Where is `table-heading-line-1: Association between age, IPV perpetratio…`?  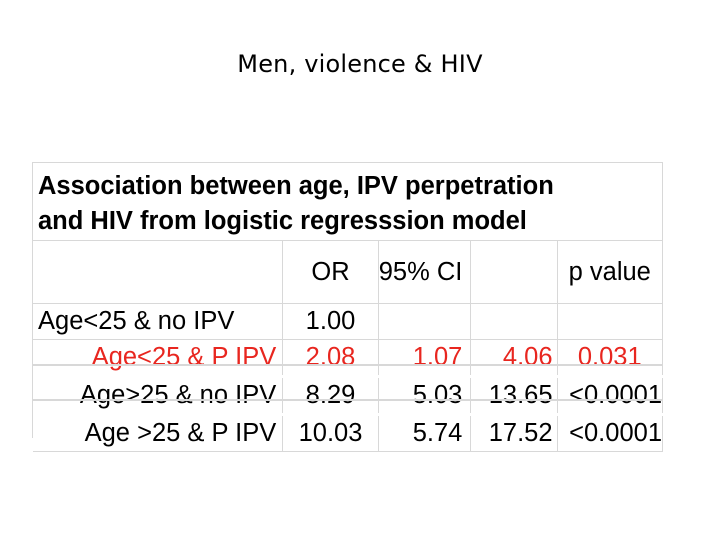 table-heading-line-1: Association between age, IPV perpetratio… is located at coordinates (296, 186).